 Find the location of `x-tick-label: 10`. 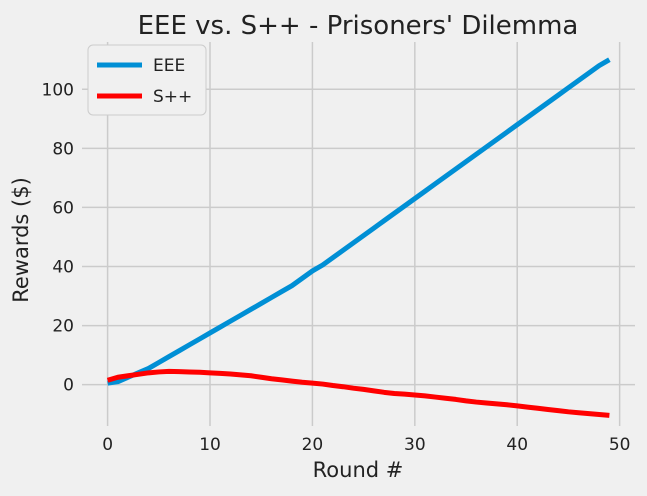

x-tick-label: 10 is located at coordinates (210, 445).